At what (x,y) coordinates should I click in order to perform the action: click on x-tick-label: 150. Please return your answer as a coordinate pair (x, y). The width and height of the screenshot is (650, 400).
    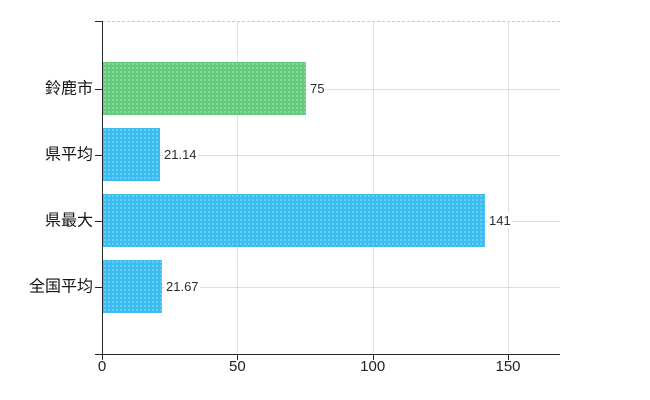
    Looking at the image, I should click on (508, 366).